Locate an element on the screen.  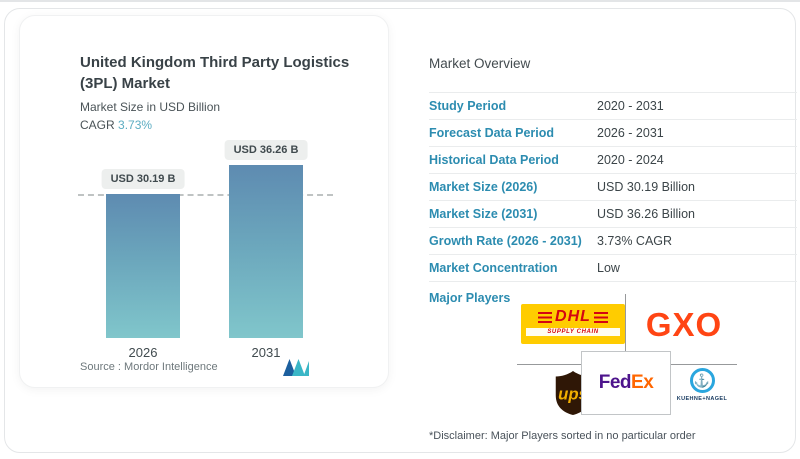
dhl-supply-chain-logo: DHL SUPPLY CHAIN is located at coordinates (573, 324).